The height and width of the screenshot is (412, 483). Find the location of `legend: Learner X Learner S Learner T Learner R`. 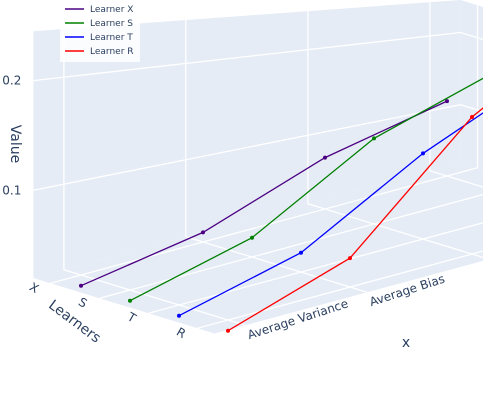

legend: Learner X Learner S Learner T Learner R is located at coordinates (100, 31).